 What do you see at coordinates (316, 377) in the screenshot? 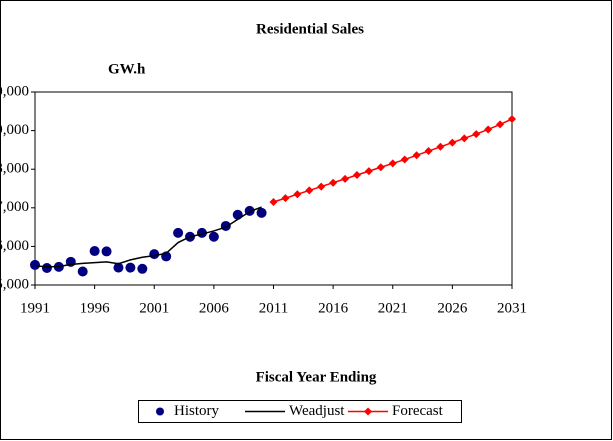
I see `x-axis-label: Fiscal Year Ending` at bounding box center [316, 377].